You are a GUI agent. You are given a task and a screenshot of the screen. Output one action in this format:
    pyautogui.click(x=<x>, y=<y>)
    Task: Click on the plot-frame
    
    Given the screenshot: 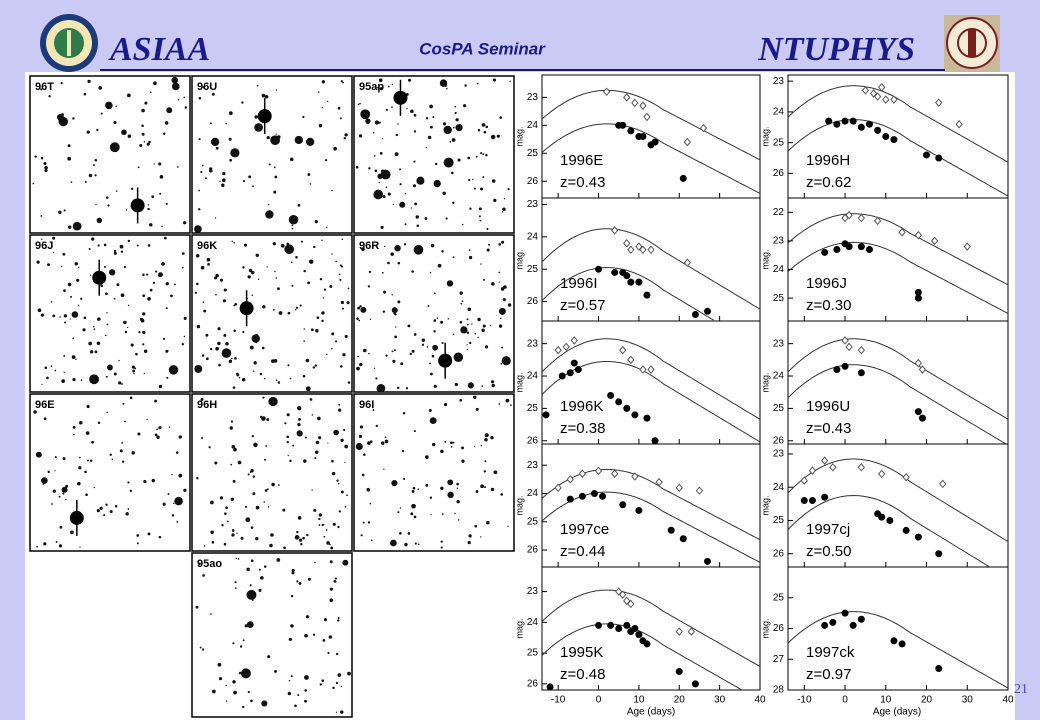 What is the action you would take?
    pyautogui.click(x=898, y=259)
    